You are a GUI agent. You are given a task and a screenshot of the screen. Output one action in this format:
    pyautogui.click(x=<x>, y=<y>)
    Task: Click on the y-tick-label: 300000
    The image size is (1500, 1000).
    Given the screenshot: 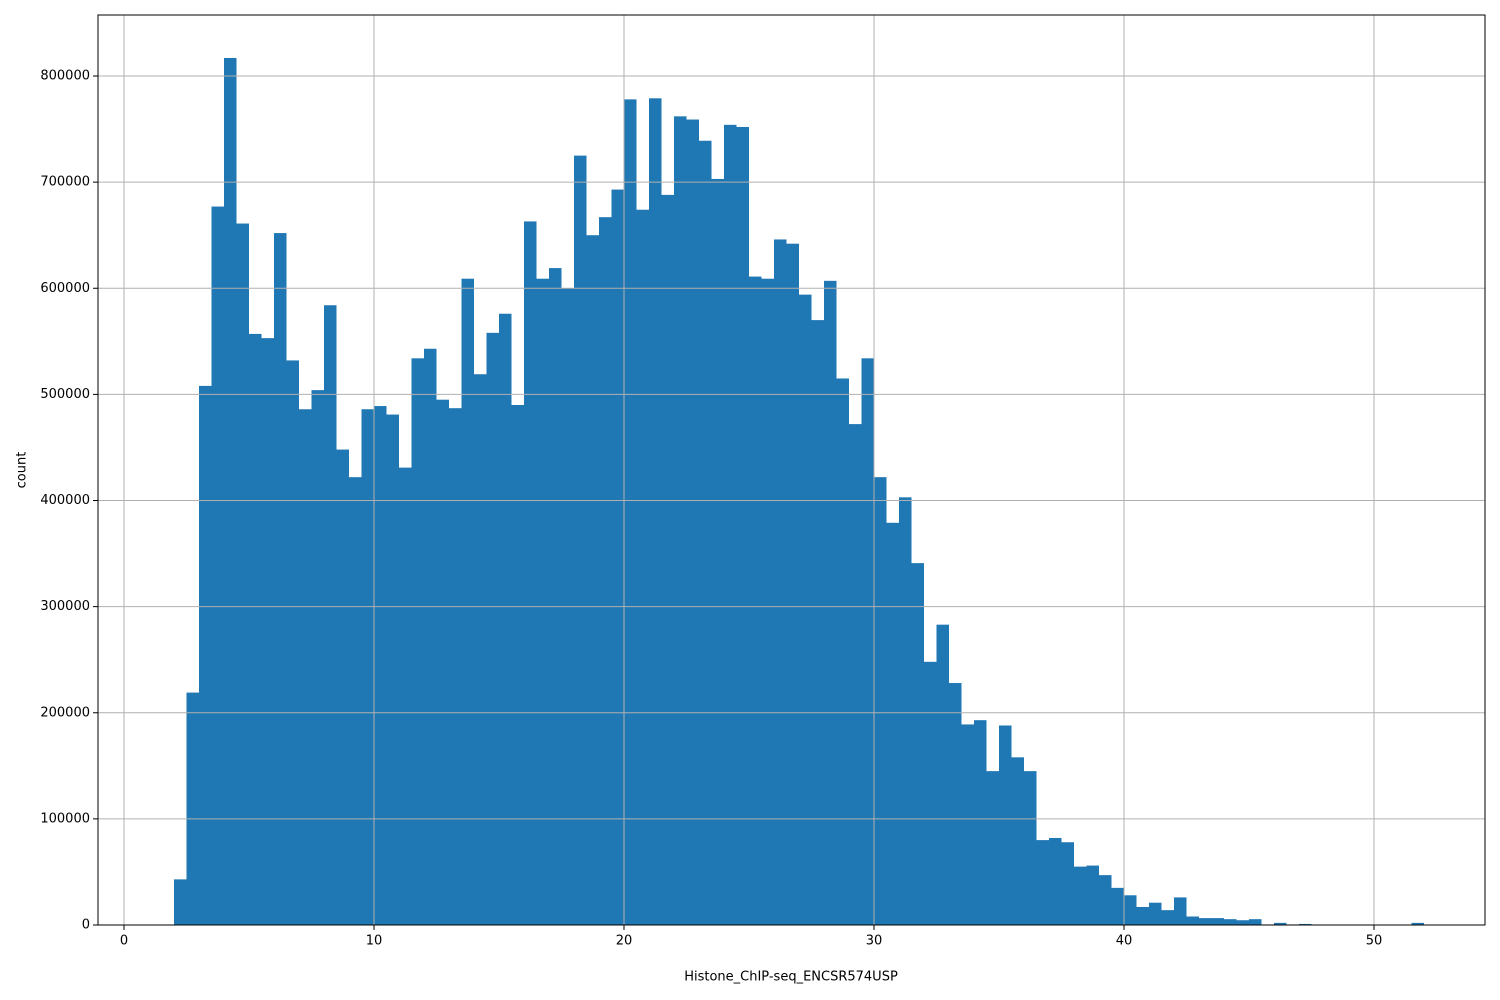 What is the action you would take?
    pyautogui.click(x=65, y=606)
    